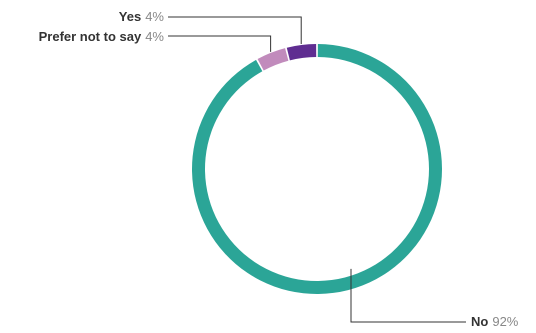  Describe the element at coordinates (90, 36) in the screenshot. I see `slice-label-name: Prefer not to say` at that location.